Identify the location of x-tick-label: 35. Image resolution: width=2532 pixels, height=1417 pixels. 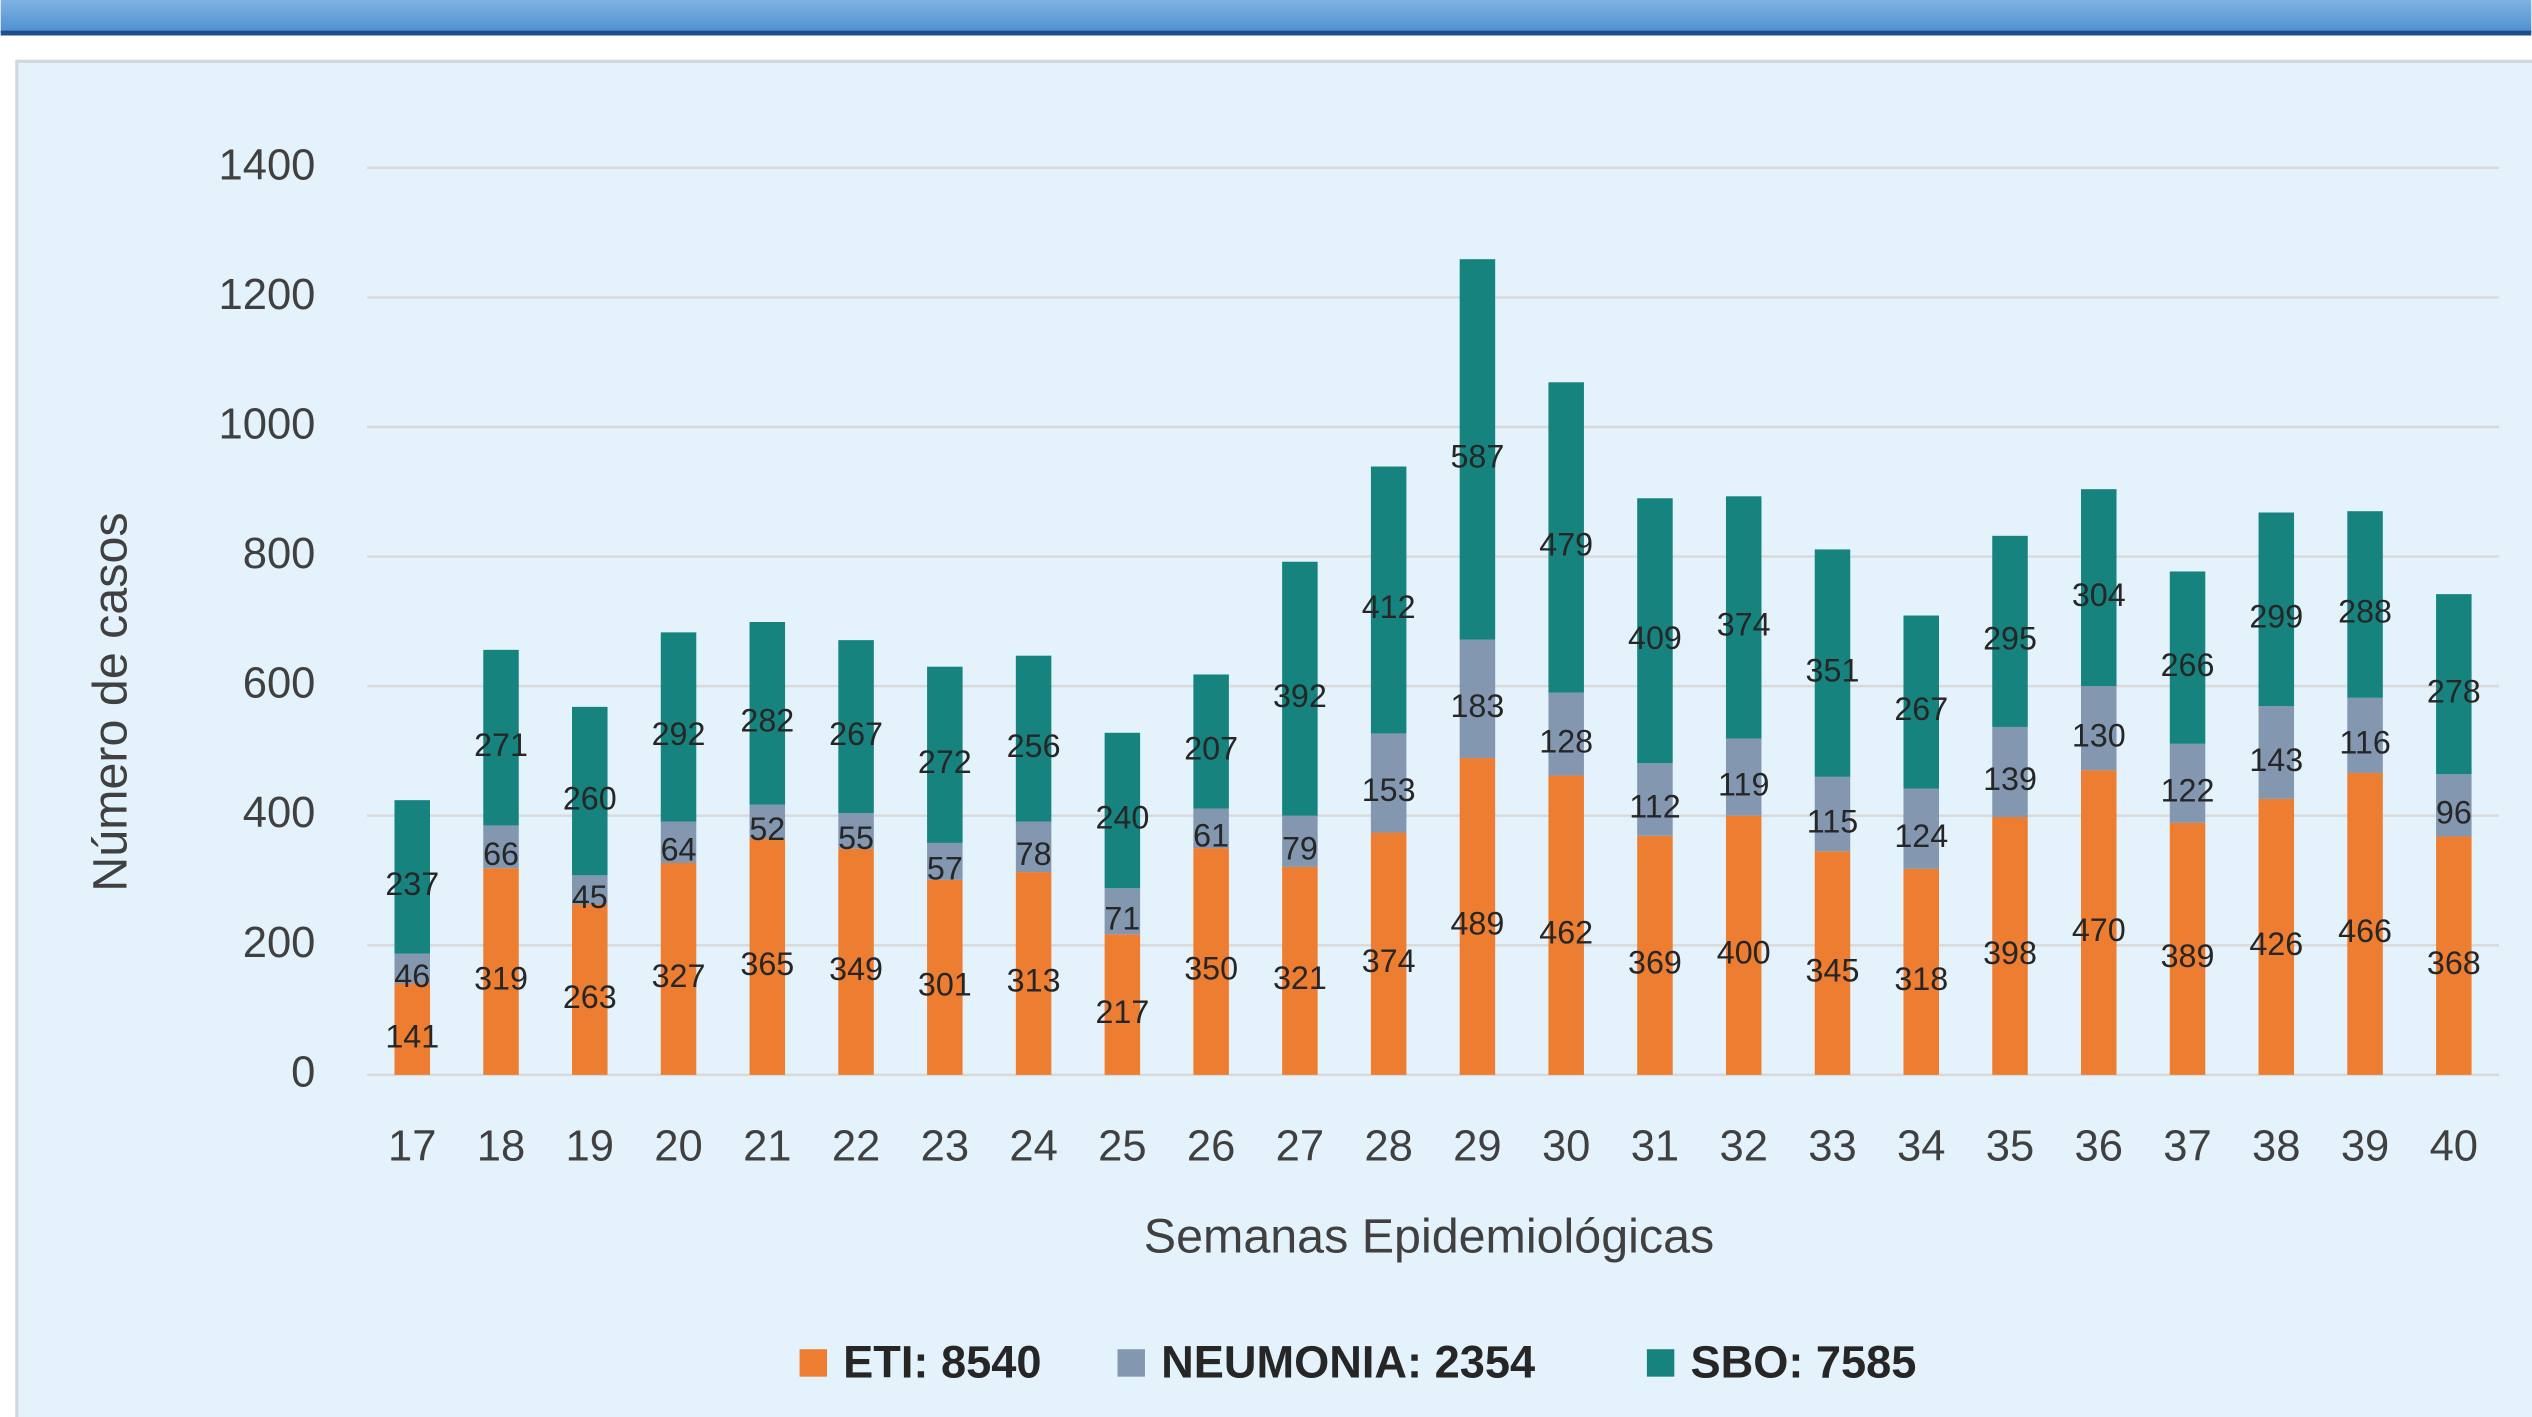
(2010, 1147).